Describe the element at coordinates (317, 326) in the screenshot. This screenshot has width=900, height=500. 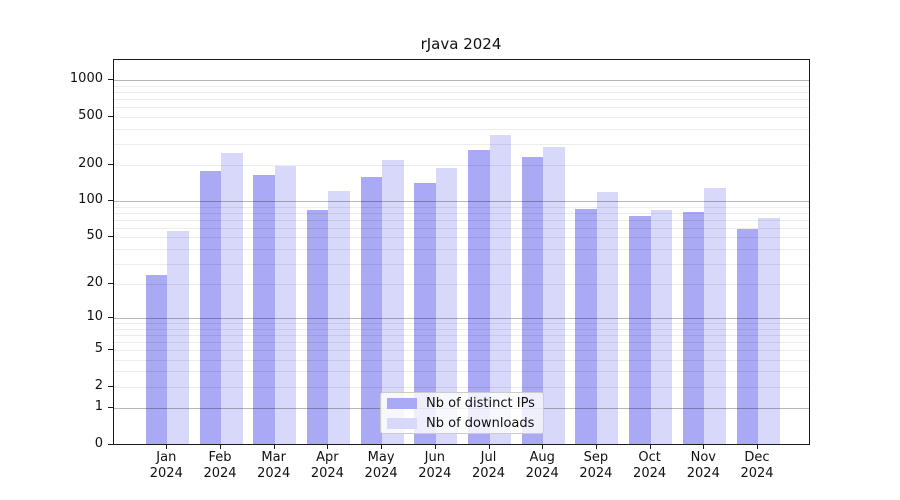
I see `bar-distinct-ips-apr` at that location.